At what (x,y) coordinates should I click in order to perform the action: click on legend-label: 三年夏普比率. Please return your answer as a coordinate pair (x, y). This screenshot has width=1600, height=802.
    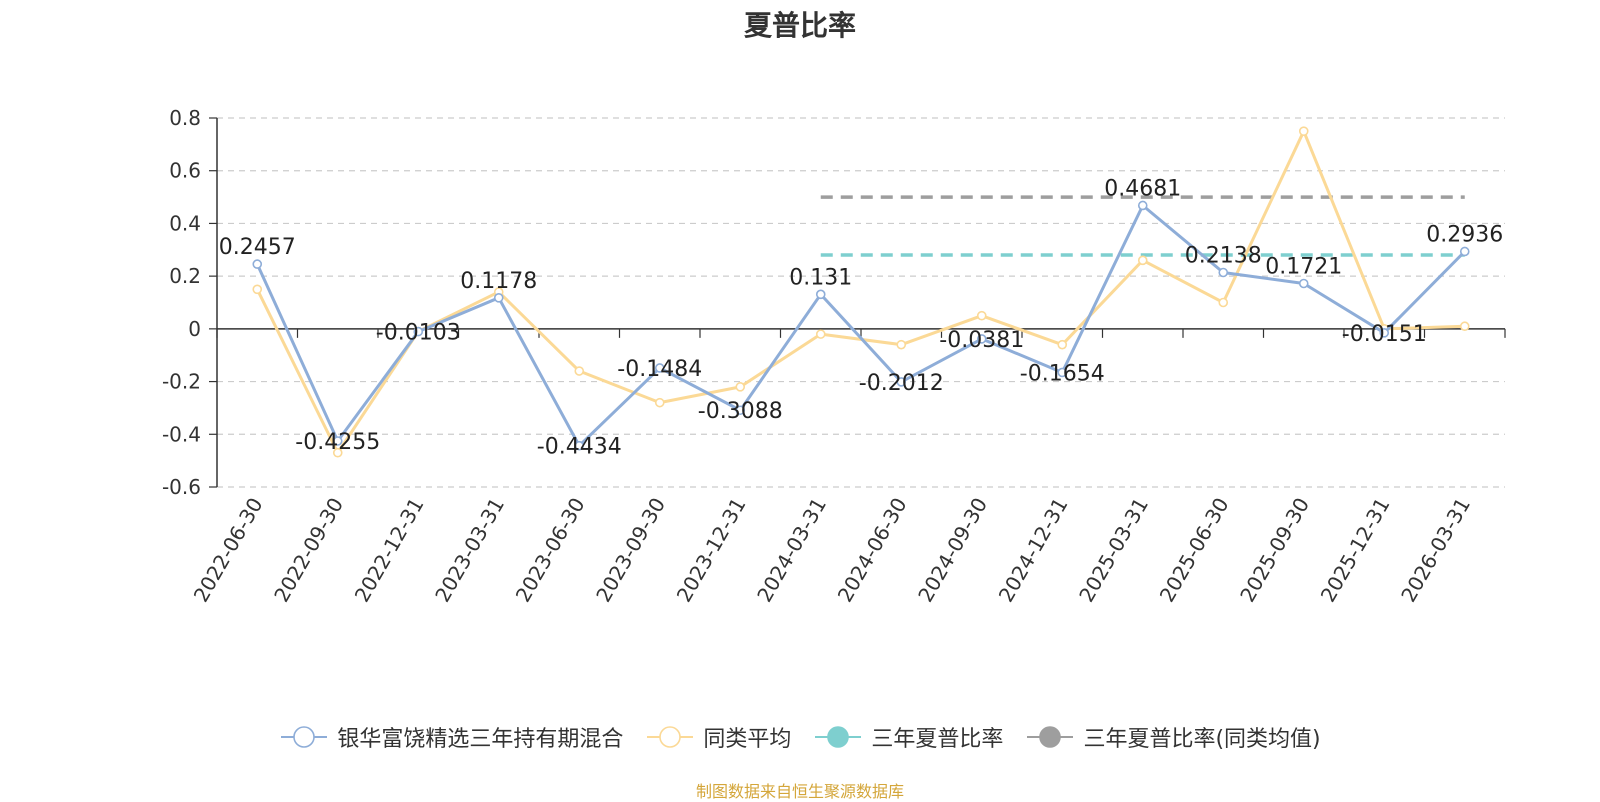
    Looking at the image, I should click on (937, 739).